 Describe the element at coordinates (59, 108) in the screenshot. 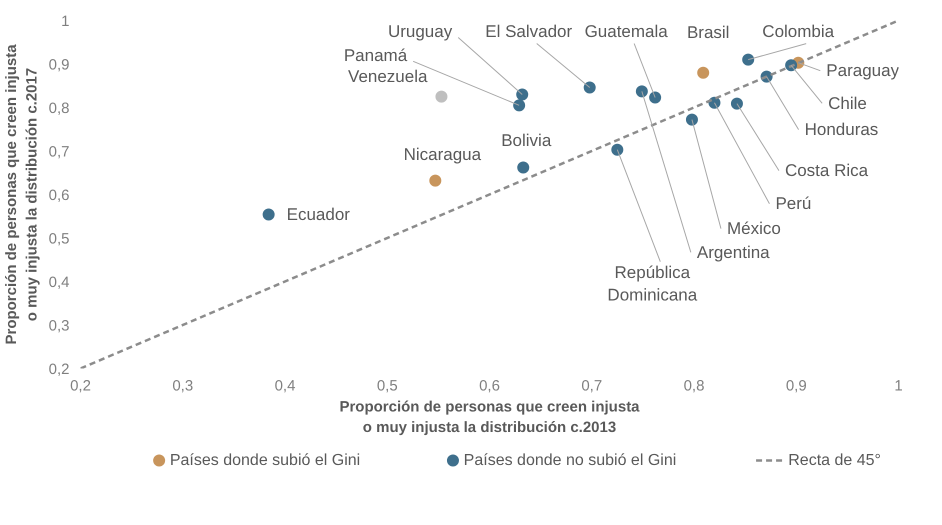

I see `y-tick-label: 0,8` at that location.